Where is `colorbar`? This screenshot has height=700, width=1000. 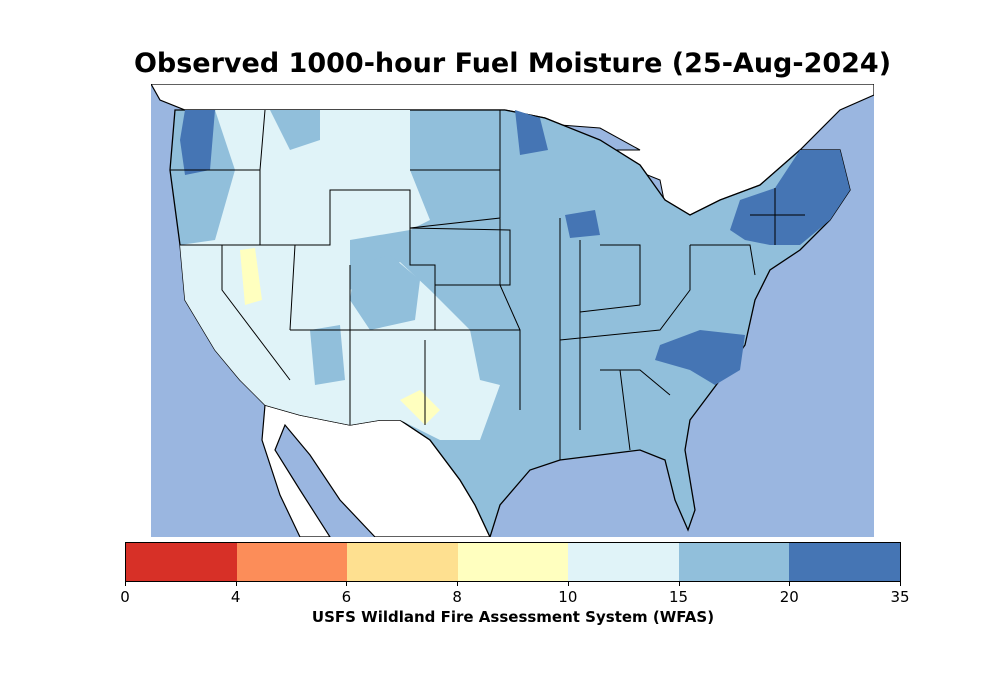
colorbar is located at coordinates (513, 562).